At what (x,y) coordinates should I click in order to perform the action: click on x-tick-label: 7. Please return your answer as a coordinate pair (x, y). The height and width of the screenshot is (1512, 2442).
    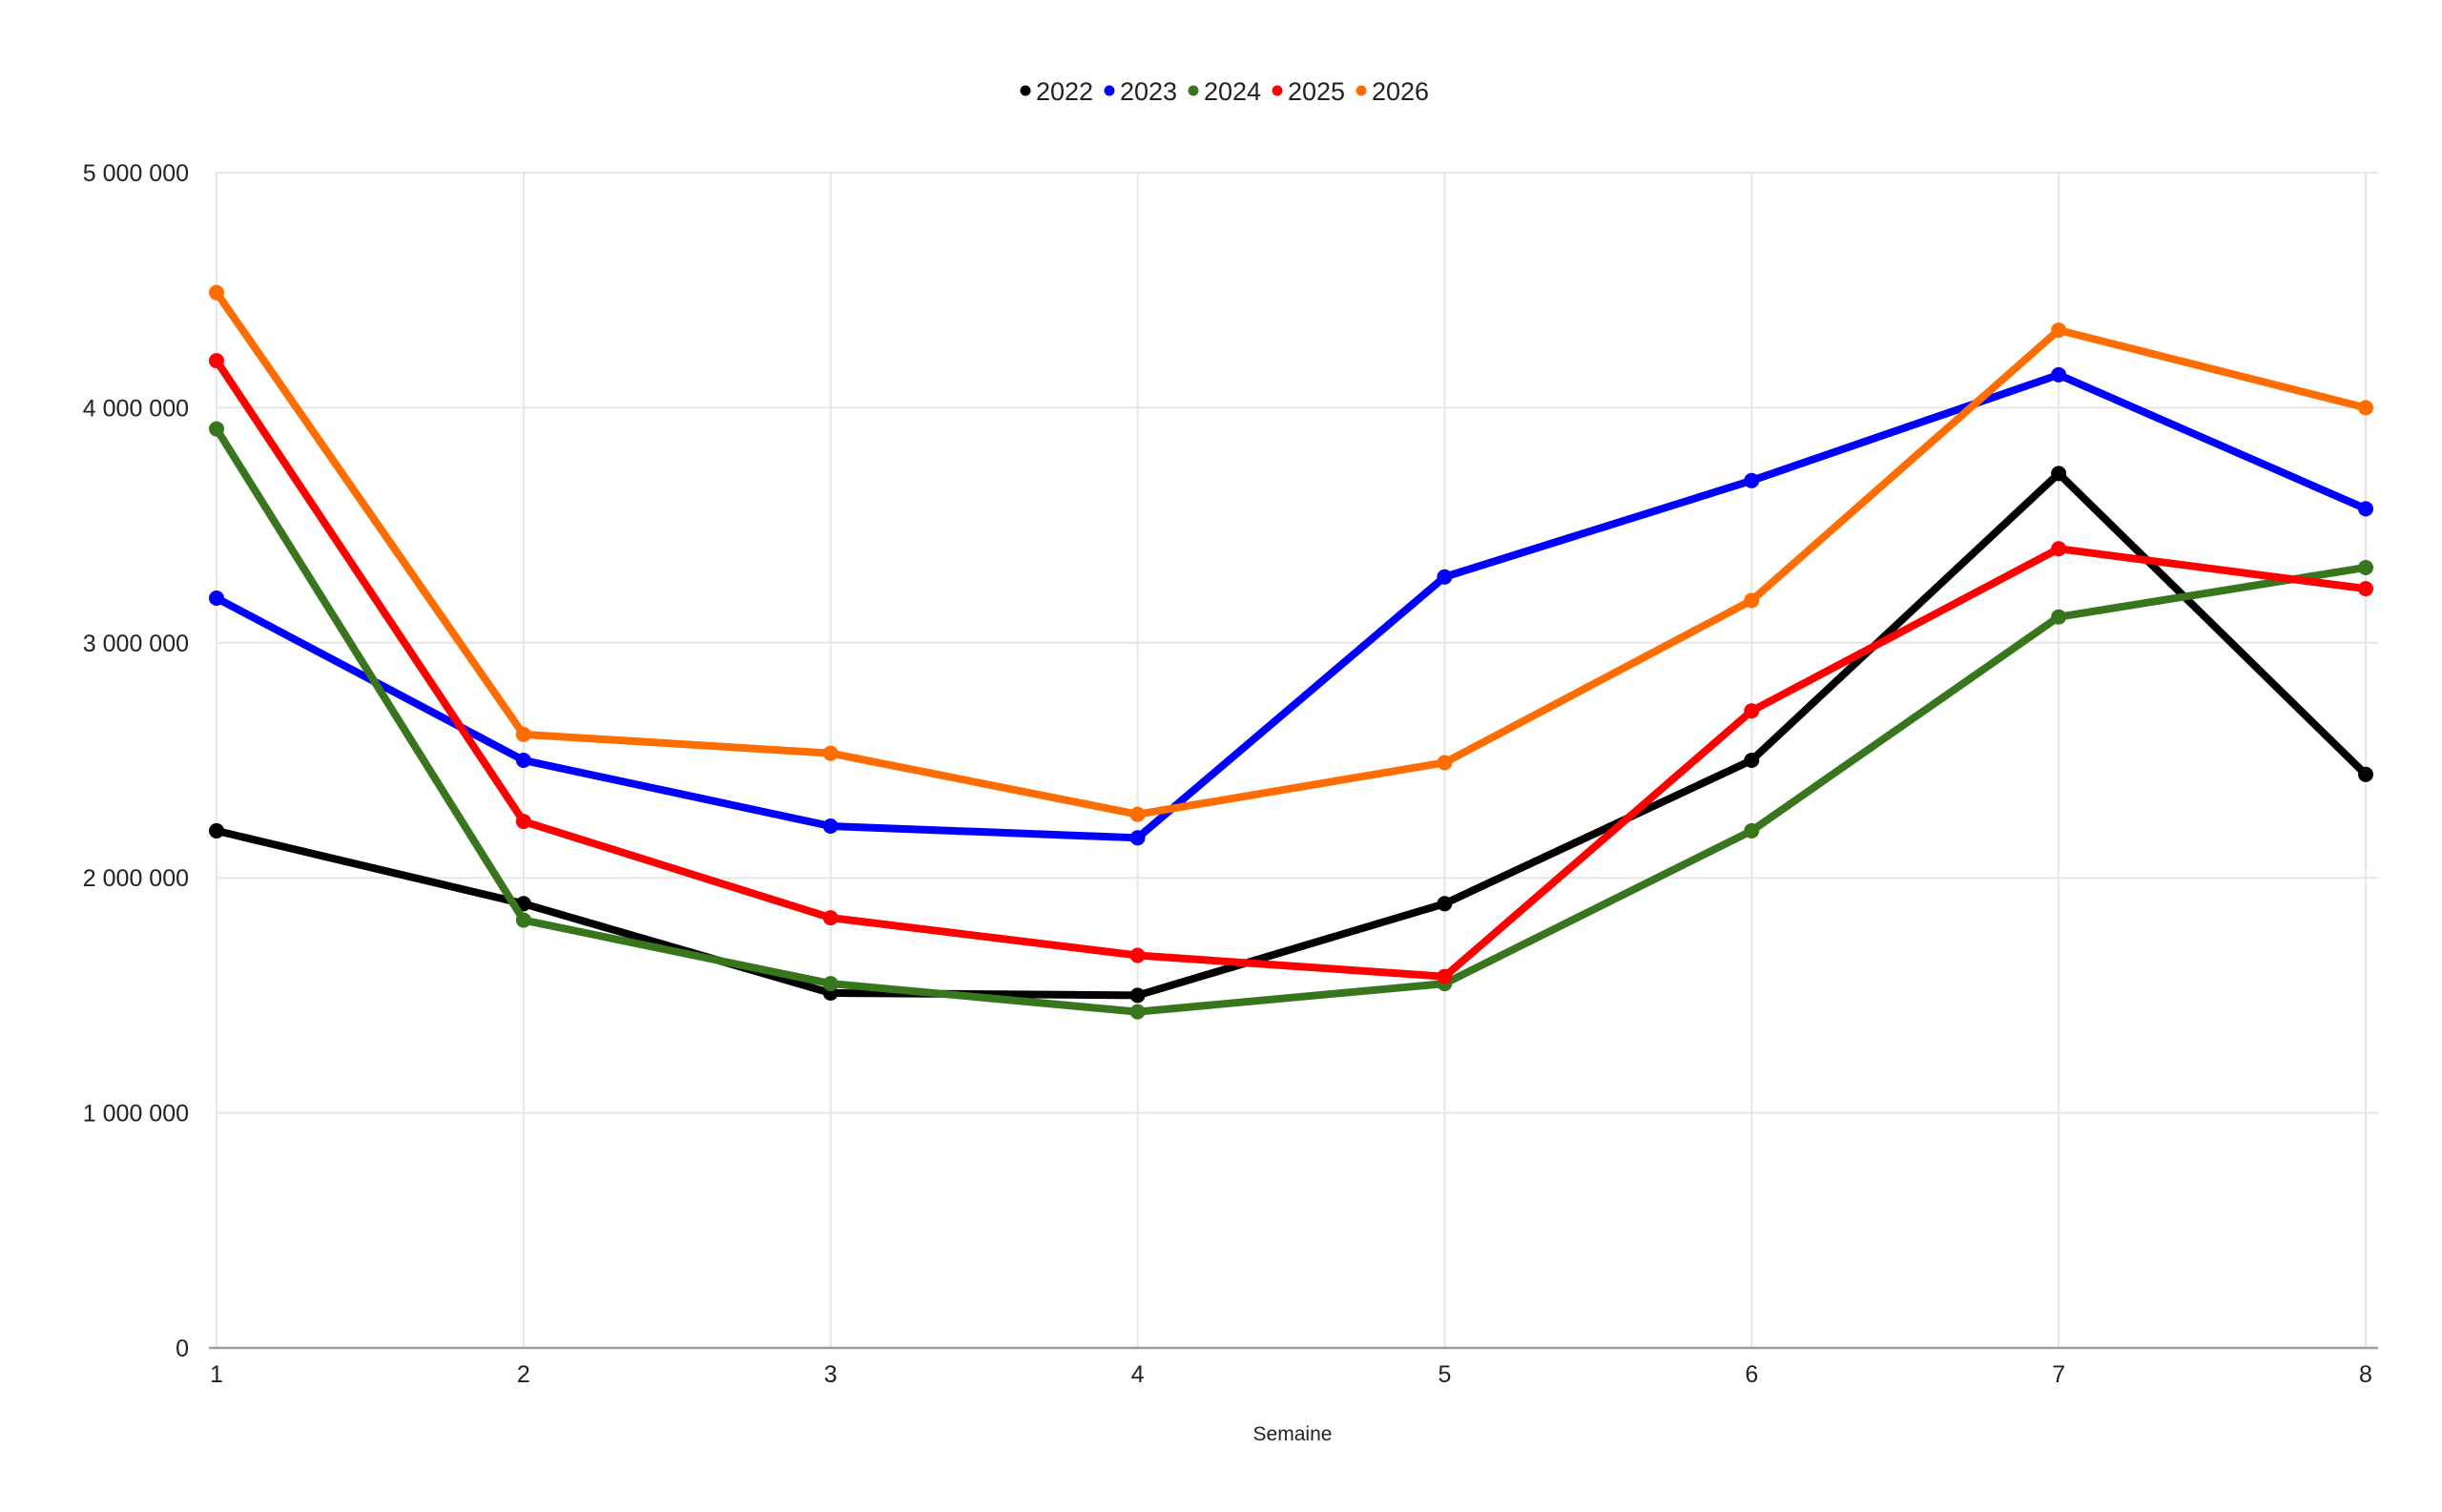
    Looking at the image, I should click on (2058, 1374).